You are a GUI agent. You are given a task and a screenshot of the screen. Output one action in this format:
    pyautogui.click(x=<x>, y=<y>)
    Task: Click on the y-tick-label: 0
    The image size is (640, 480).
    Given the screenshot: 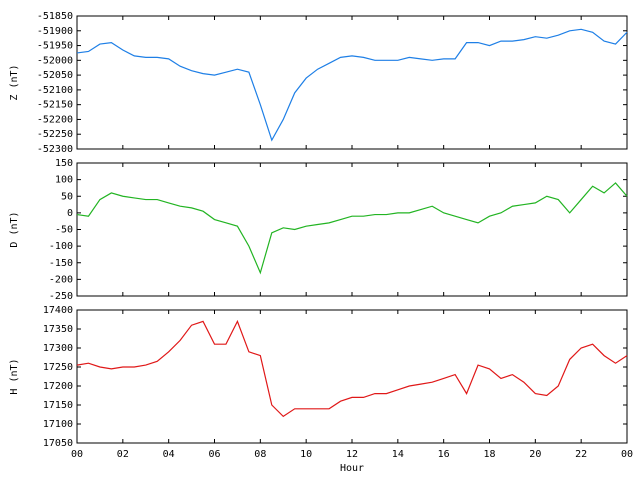 What is the action you would take?
    pyautogui.click(x=70, y=213)
    